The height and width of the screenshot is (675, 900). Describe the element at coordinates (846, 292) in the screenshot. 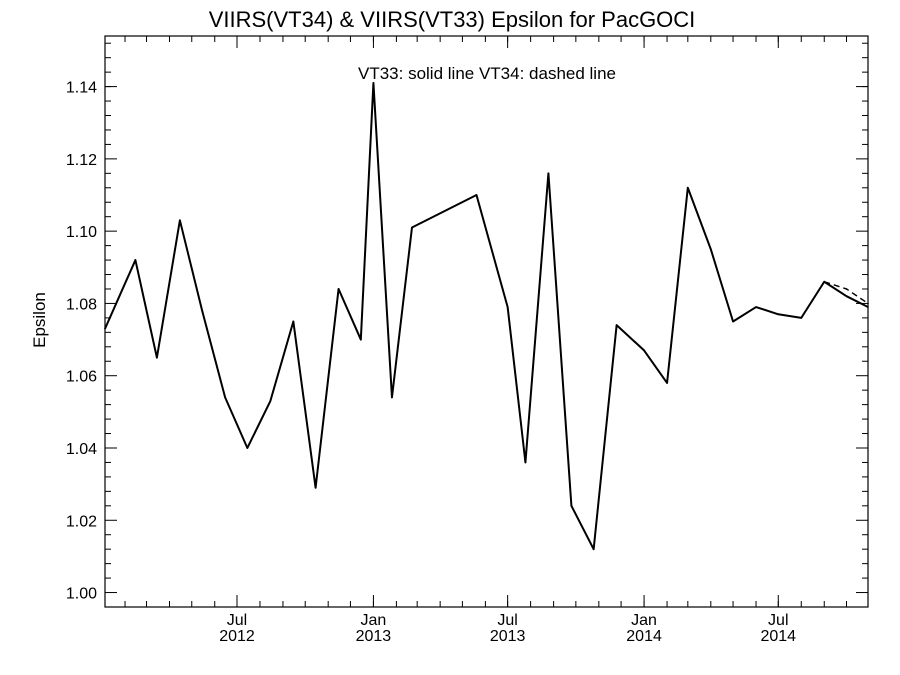

I see `series-dashed` at that location.